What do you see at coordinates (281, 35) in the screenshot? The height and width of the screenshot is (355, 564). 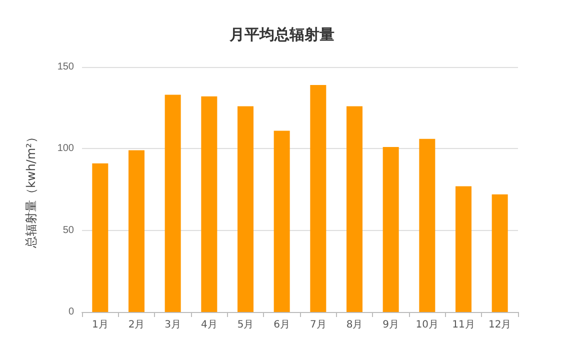 I see `chart-title: 月平均总辐射量` at bounding box center [281, 35].